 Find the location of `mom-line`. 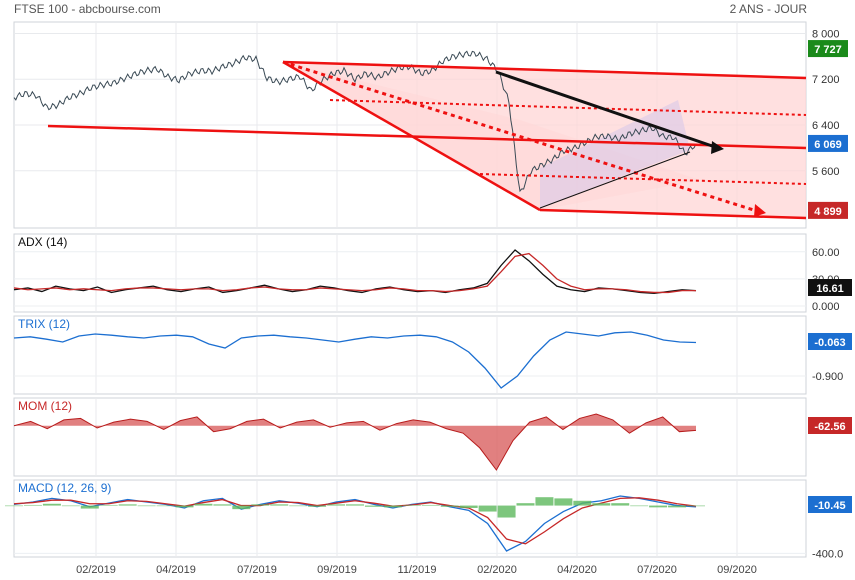

mom-line is located at coordinates (355, 442).